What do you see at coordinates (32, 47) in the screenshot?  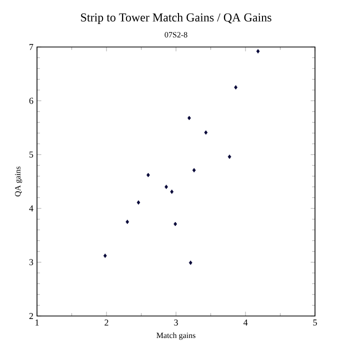 I see `y-tick-label: 7` at bounding box center [32, 47].